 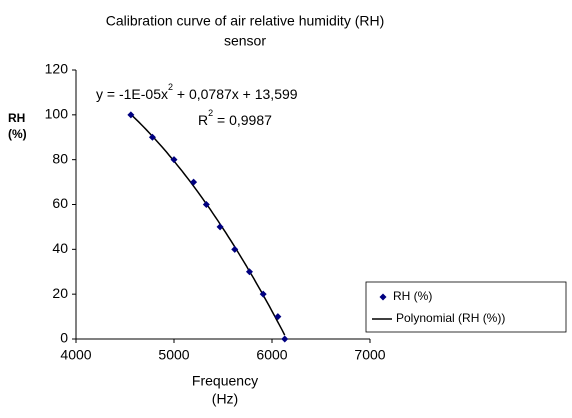 I want to click on x-tick-label: 6000, so click(x=271, y=355).